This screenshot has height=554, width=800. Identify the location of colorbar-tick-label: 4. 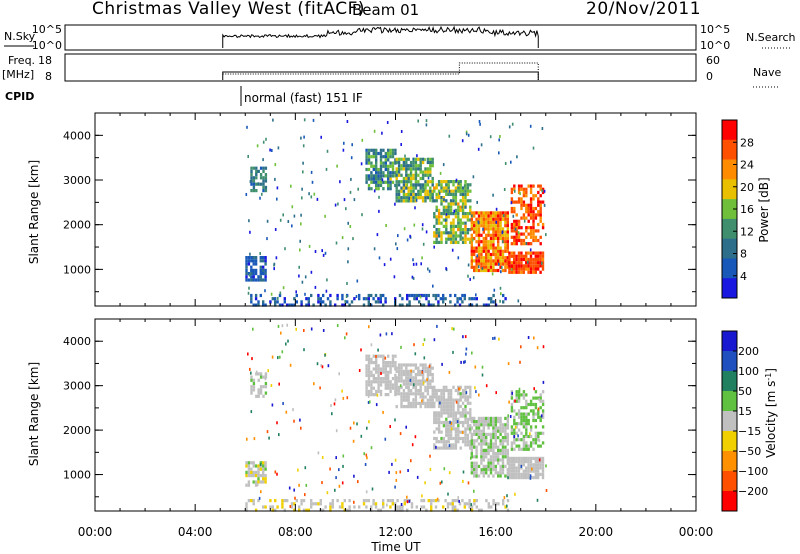
(743, 276).